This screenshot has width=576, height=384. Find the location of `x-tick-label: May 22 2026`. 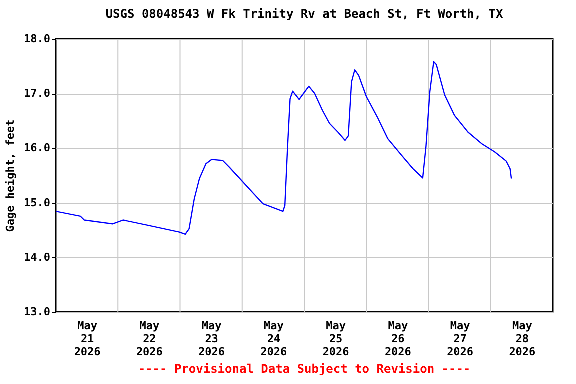

x-tick-label: May 22 2026 is located at coordinates (150, 339).